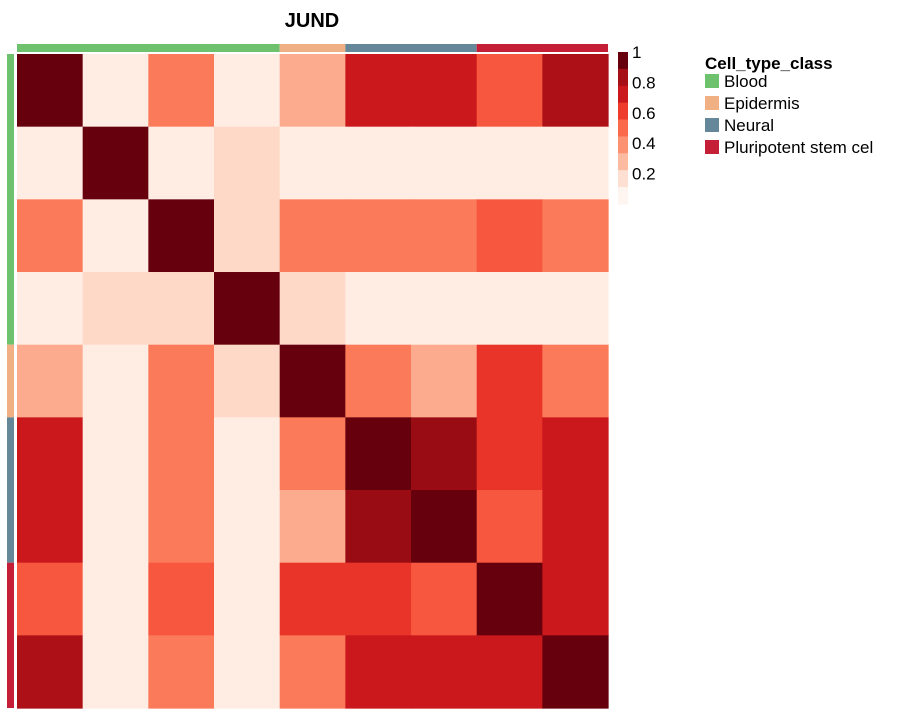  What do you see at coordinates (509, 309) in the screenshot?
I see `heatmap-cell-r4-c8` at bounding box center [509, 309].